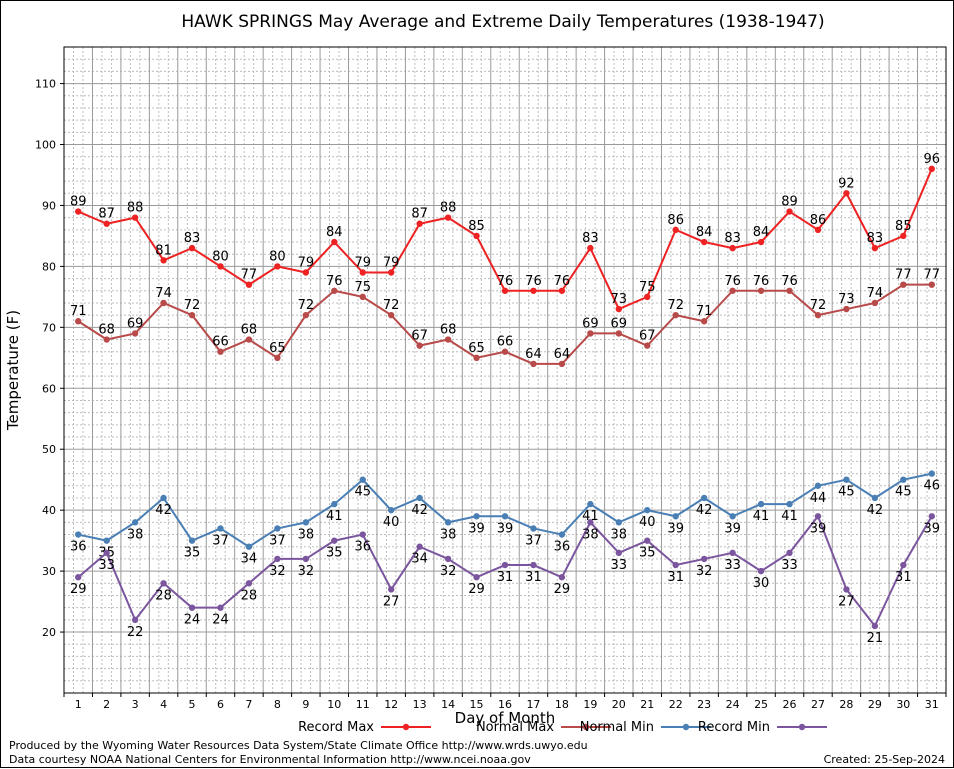  I want to click on y-tick-label: 80, so click(49, 266).